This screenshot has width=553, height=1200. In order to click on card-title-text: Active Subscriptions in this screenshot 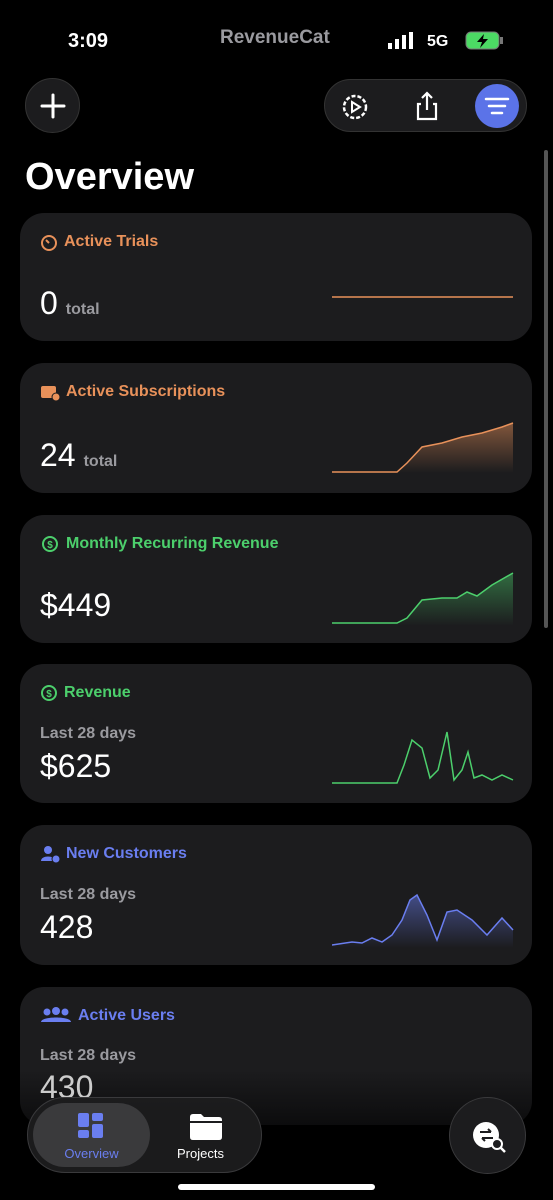, I will do `click(146, 391)`.